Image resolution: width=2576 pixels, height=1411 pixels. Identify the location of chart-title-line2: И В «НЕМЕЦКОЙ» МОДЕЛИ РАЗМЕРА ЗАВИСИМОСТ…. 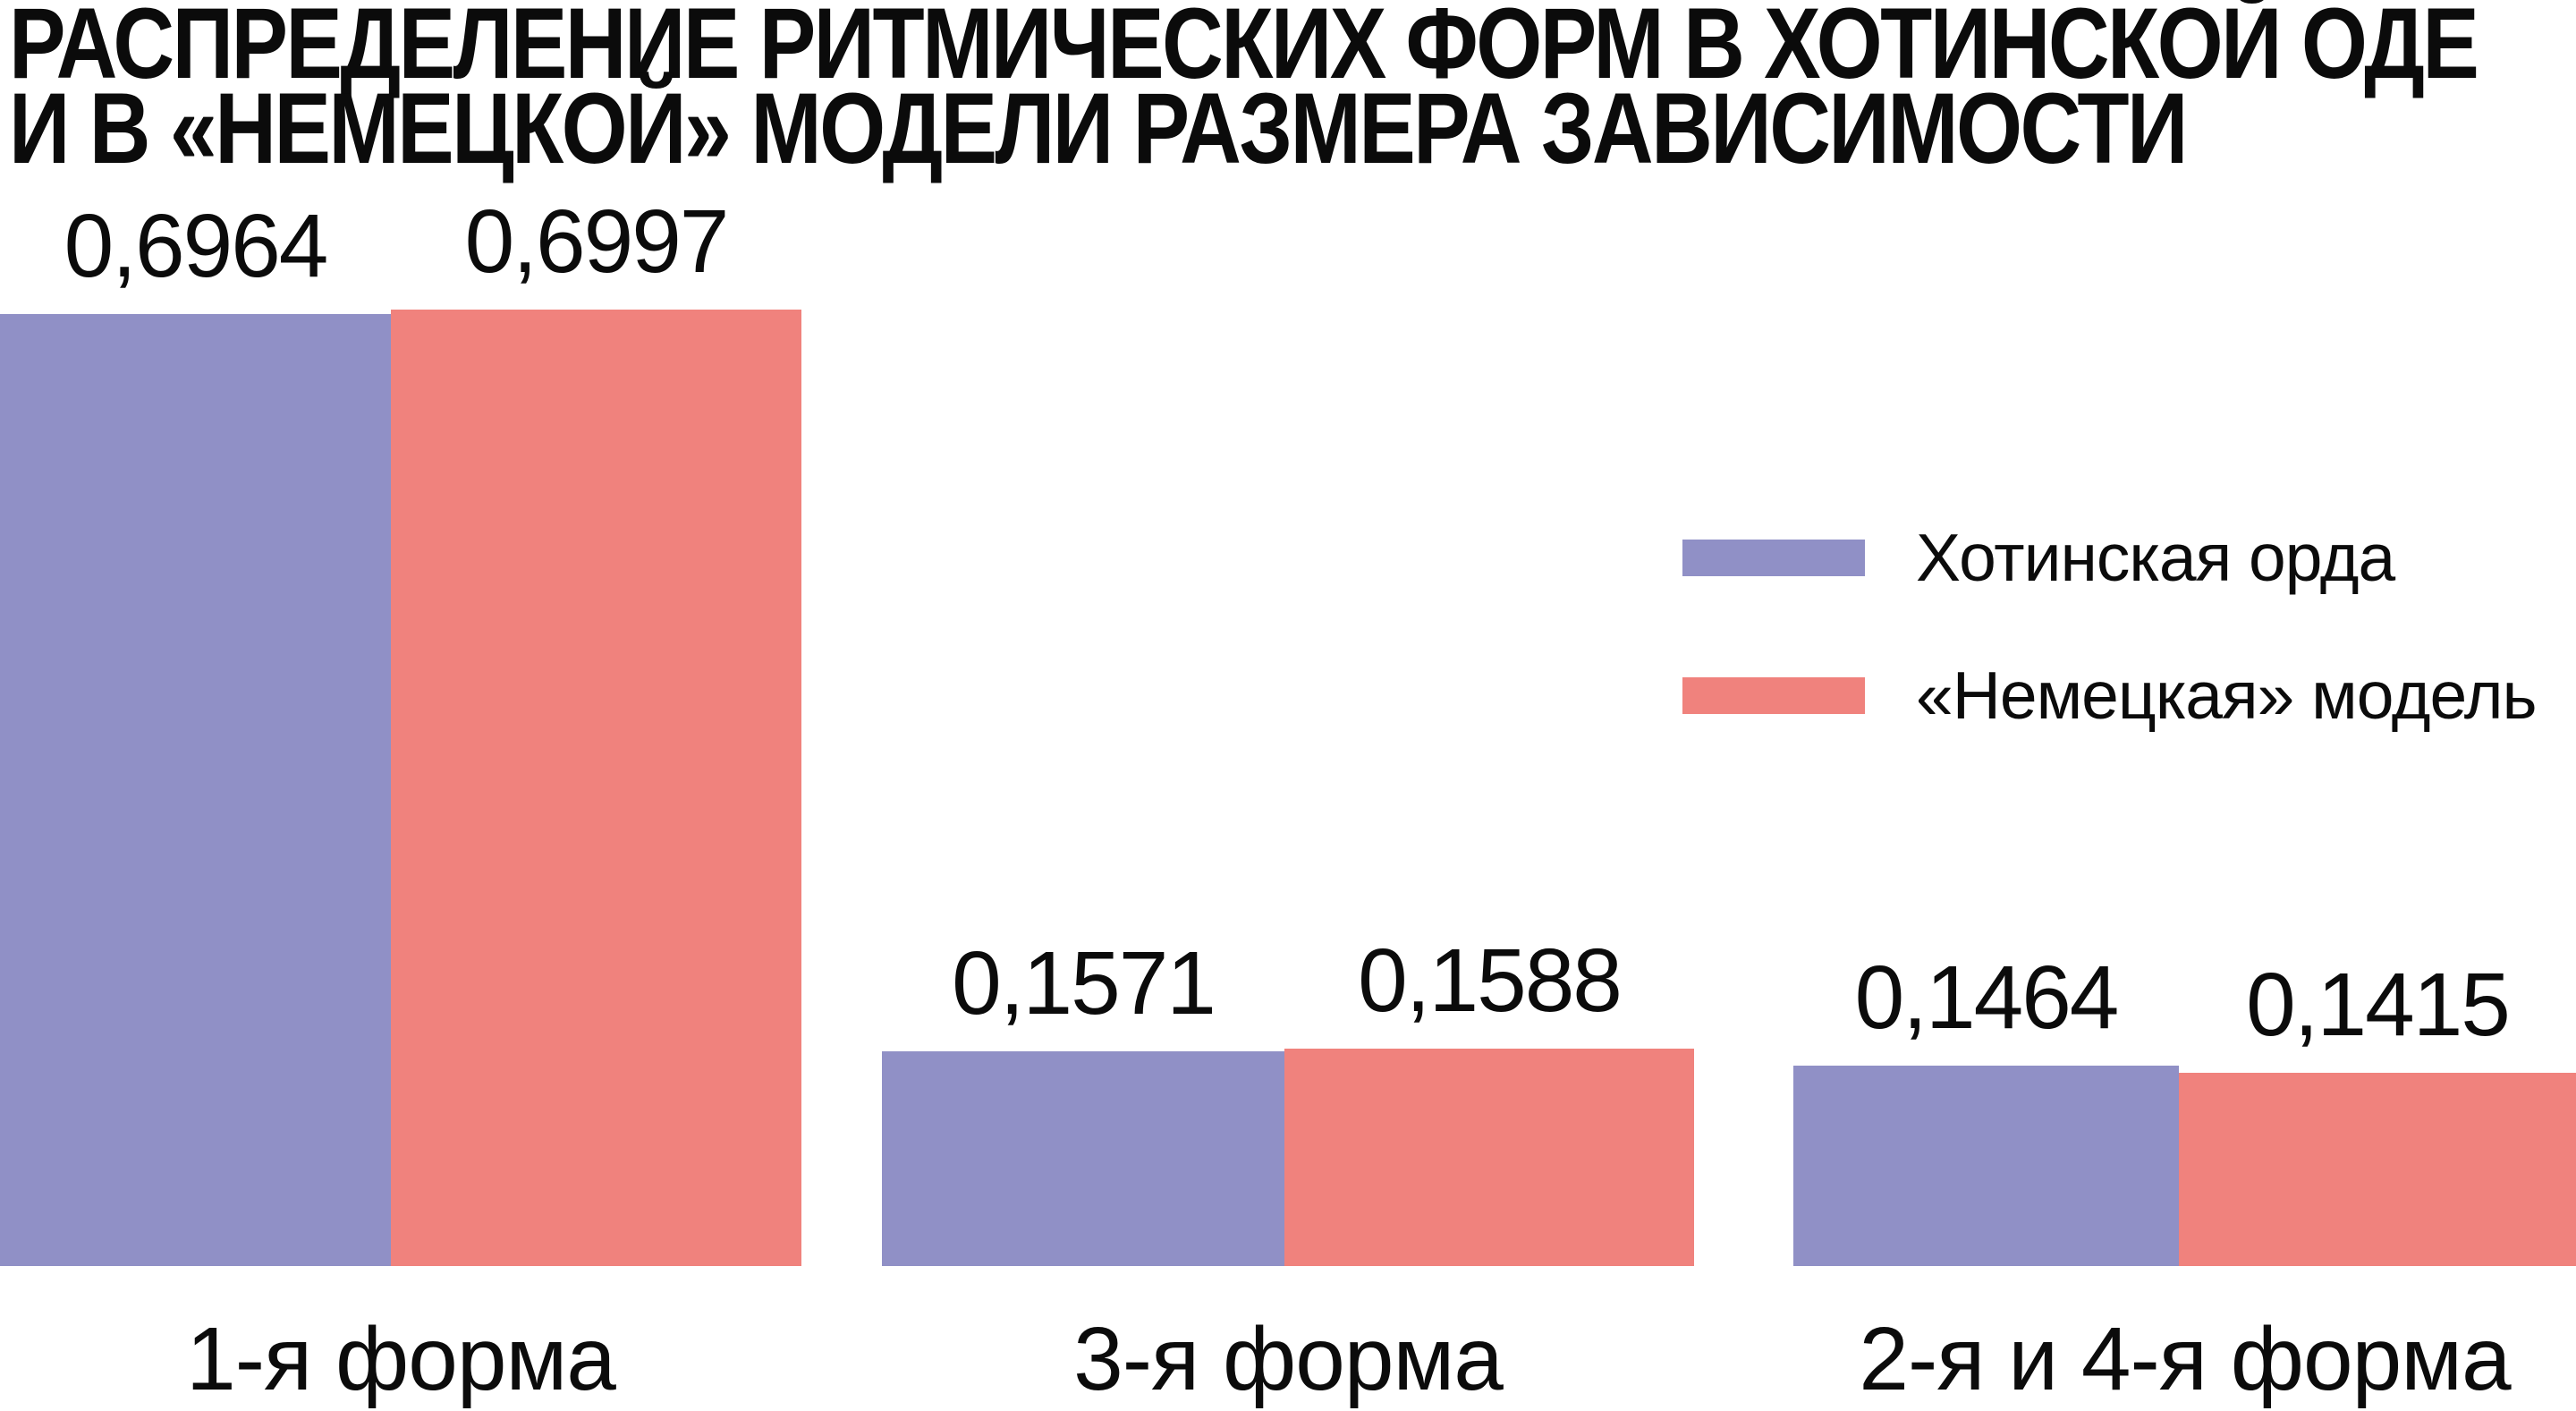
(1098, 128).